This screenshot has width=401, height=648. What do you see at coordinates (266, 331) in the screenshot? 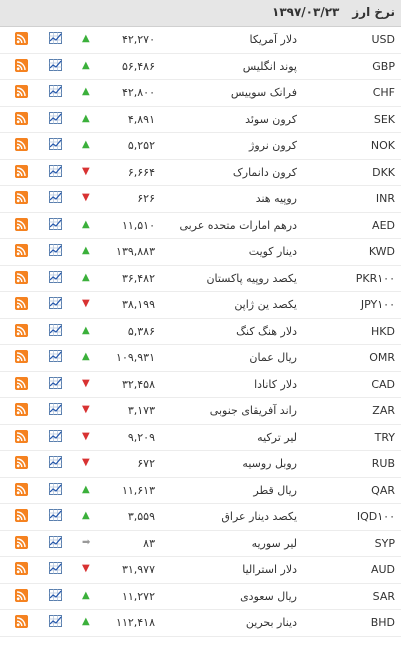
I see `currency-name: دلار هنگ کنگ` at bounding box center [266, 331].